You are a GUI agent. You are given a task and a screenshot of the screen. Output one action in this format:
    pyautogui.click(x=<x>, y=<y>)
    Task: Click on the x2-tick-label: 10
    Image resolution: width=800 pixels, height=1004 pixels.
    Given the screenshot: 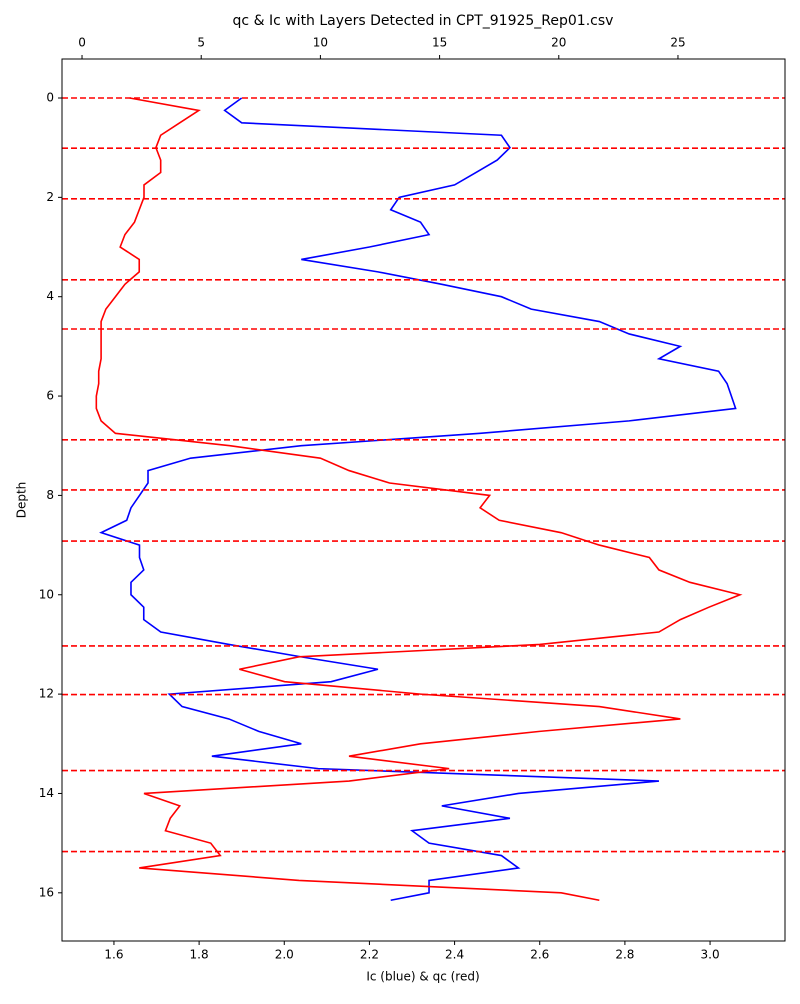 What is the action you would take?
    pyautogui.click(x=320, y=43)
    